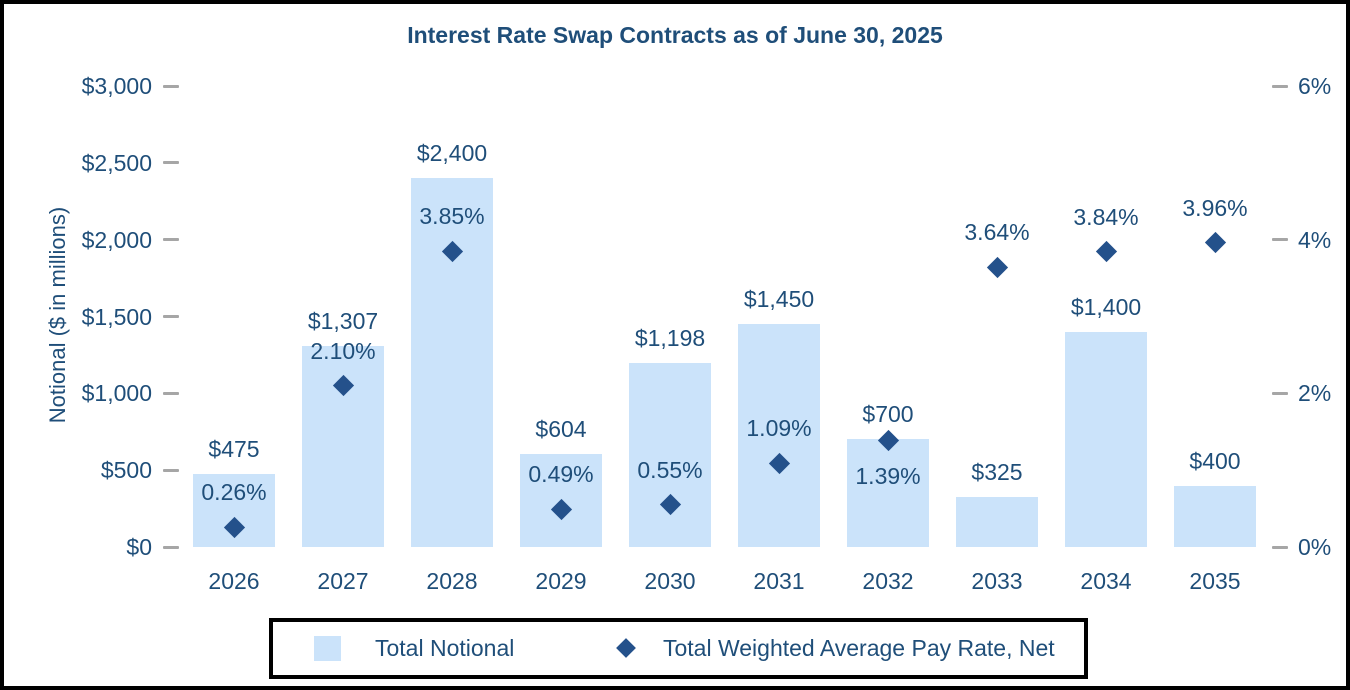 Image resolution: width=1350 pixels, height=690 pixels. Describe the element at coordinates (327, 648) in the screenshot. I see `legend-bar-swatch-icon` at that location.